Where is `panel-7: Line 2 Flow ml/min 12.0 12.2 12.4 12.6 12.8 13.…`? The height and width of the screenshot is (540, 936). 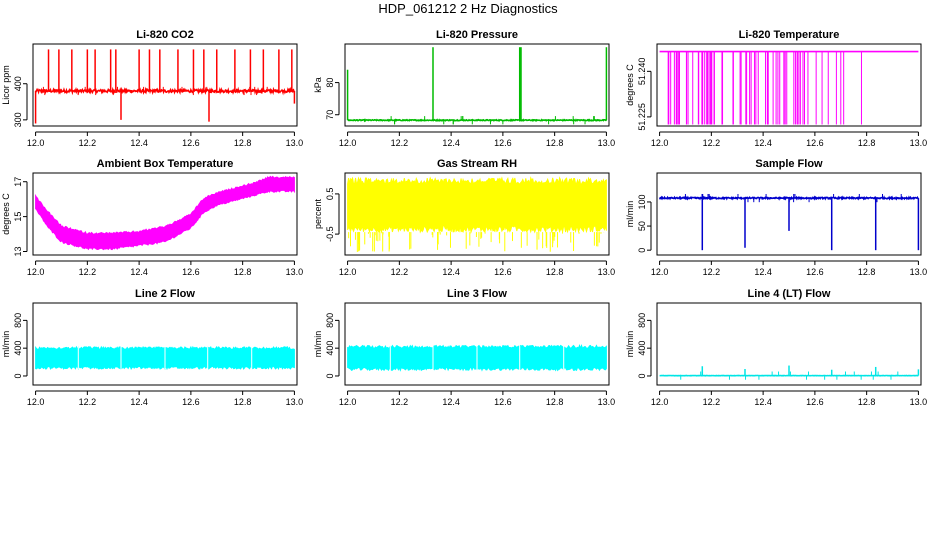
panel-7: Line 2 Flow ml/min 12.0 12.2 12.4 12.6 12.8 13.… is located at coordinates (152, 347).